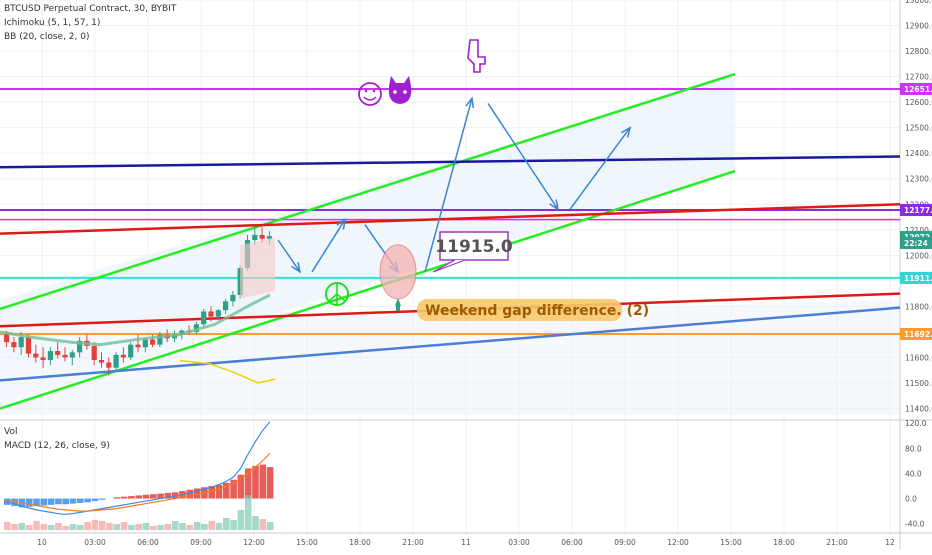 Image resolution: width=932 pixels, height=555 pixels. I want to click on price-tick-label: 12700.0, so click(918, 77).